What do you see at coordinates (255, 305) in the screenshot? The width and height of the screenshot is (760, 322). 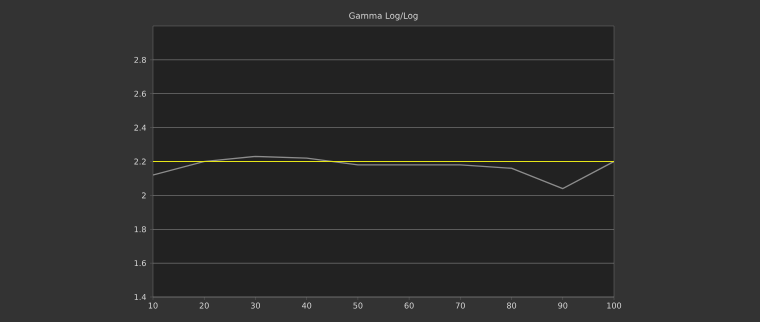 I see `x-tick-label: 30` at bounding box center [255, 305].